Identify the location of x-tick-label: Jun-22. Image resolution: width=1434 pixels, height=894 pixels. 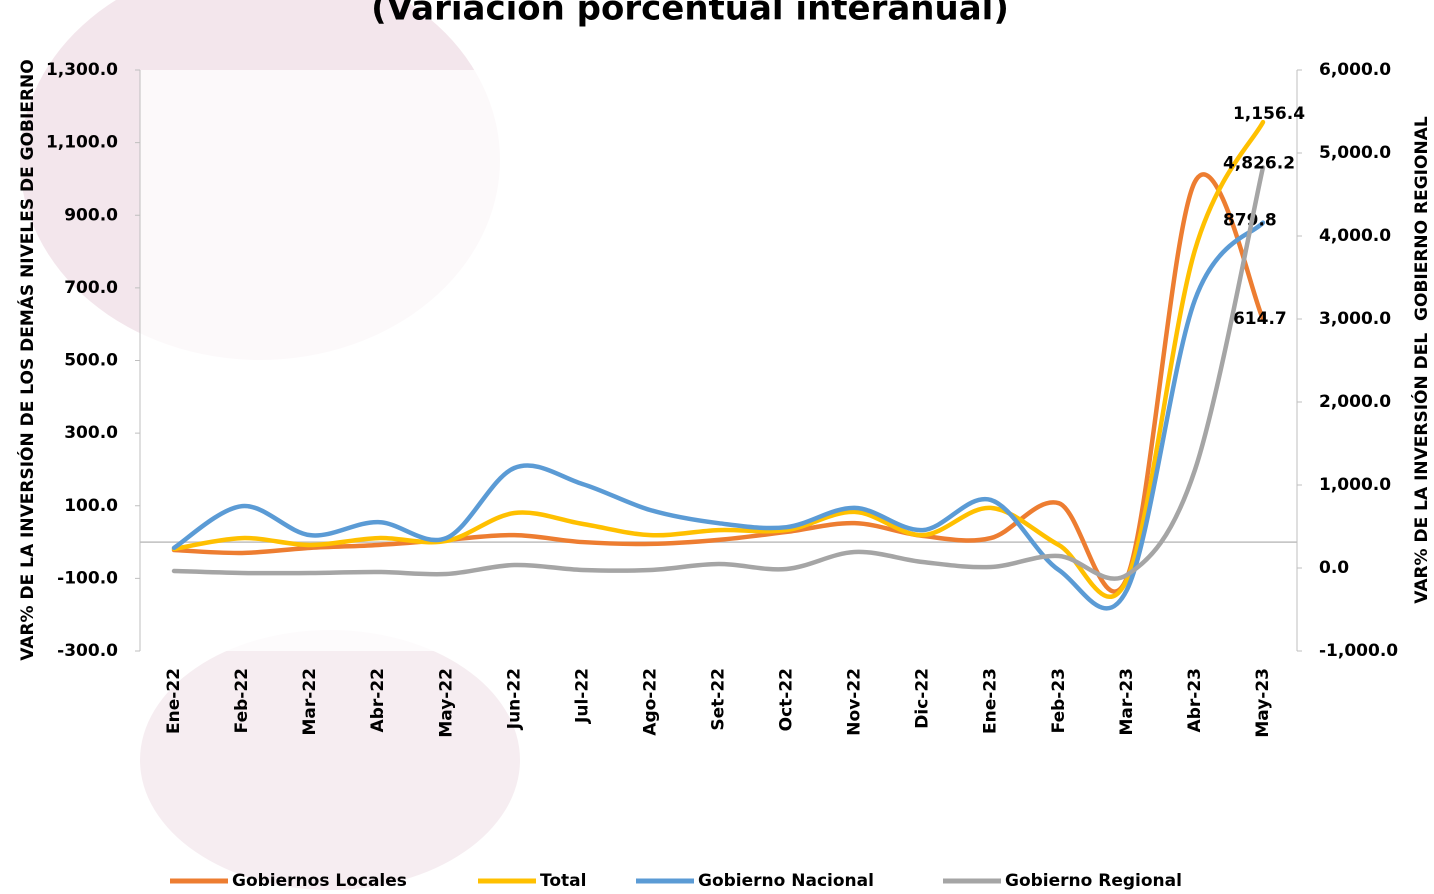
(514, 699).